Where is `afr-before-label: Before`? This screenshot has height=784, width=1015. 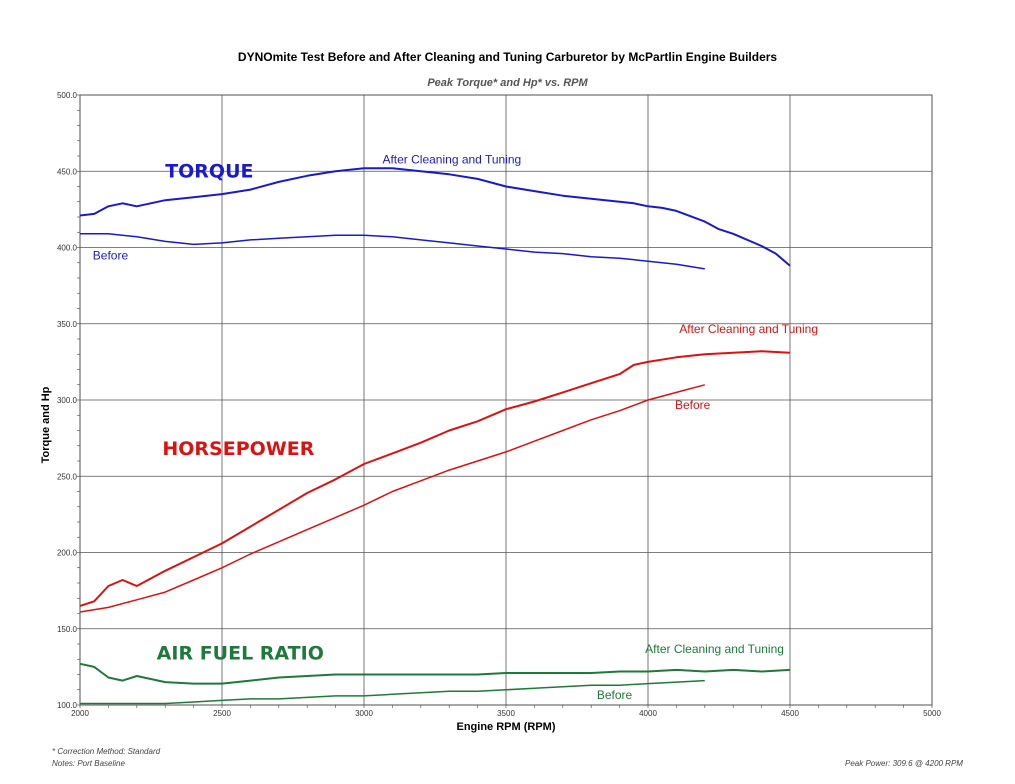
afr-before-label: Before is located at coordinates (615, 695).